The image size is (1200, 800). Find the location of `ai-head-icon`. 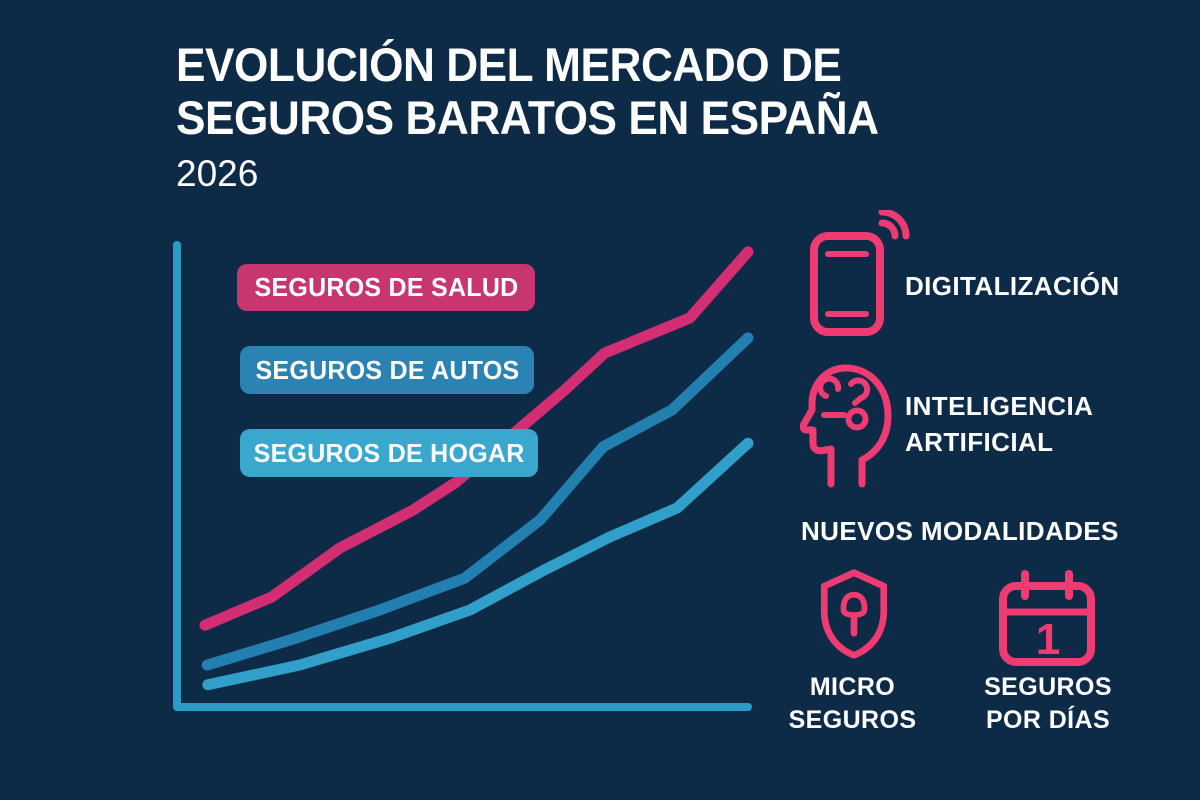

ai-head-icon is located at coordinates (846, 426).